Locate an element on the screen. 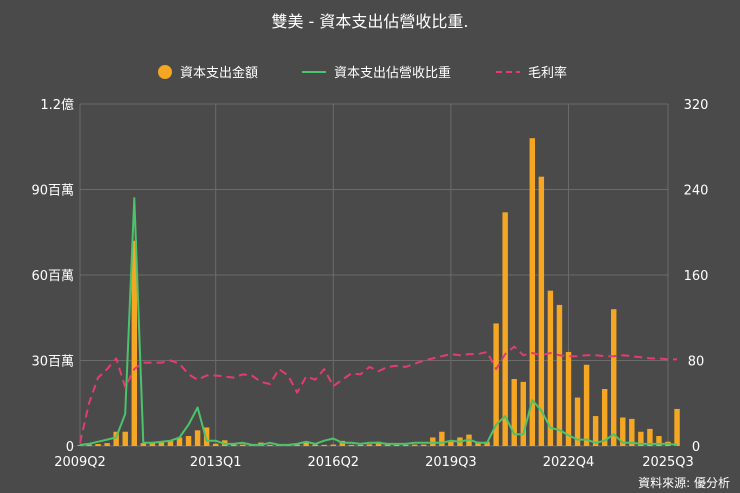  right-tick-label: 0 is located at coordinates (696, 447).